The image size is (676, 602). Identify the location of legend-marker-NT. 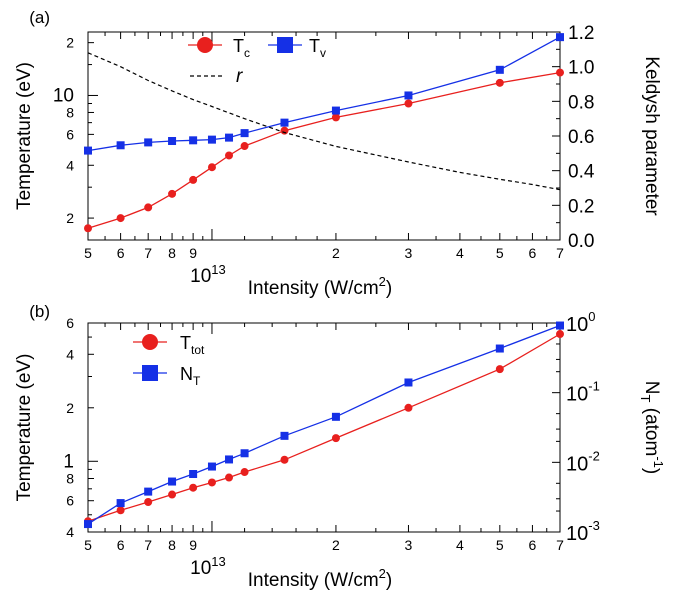
(150, 373).